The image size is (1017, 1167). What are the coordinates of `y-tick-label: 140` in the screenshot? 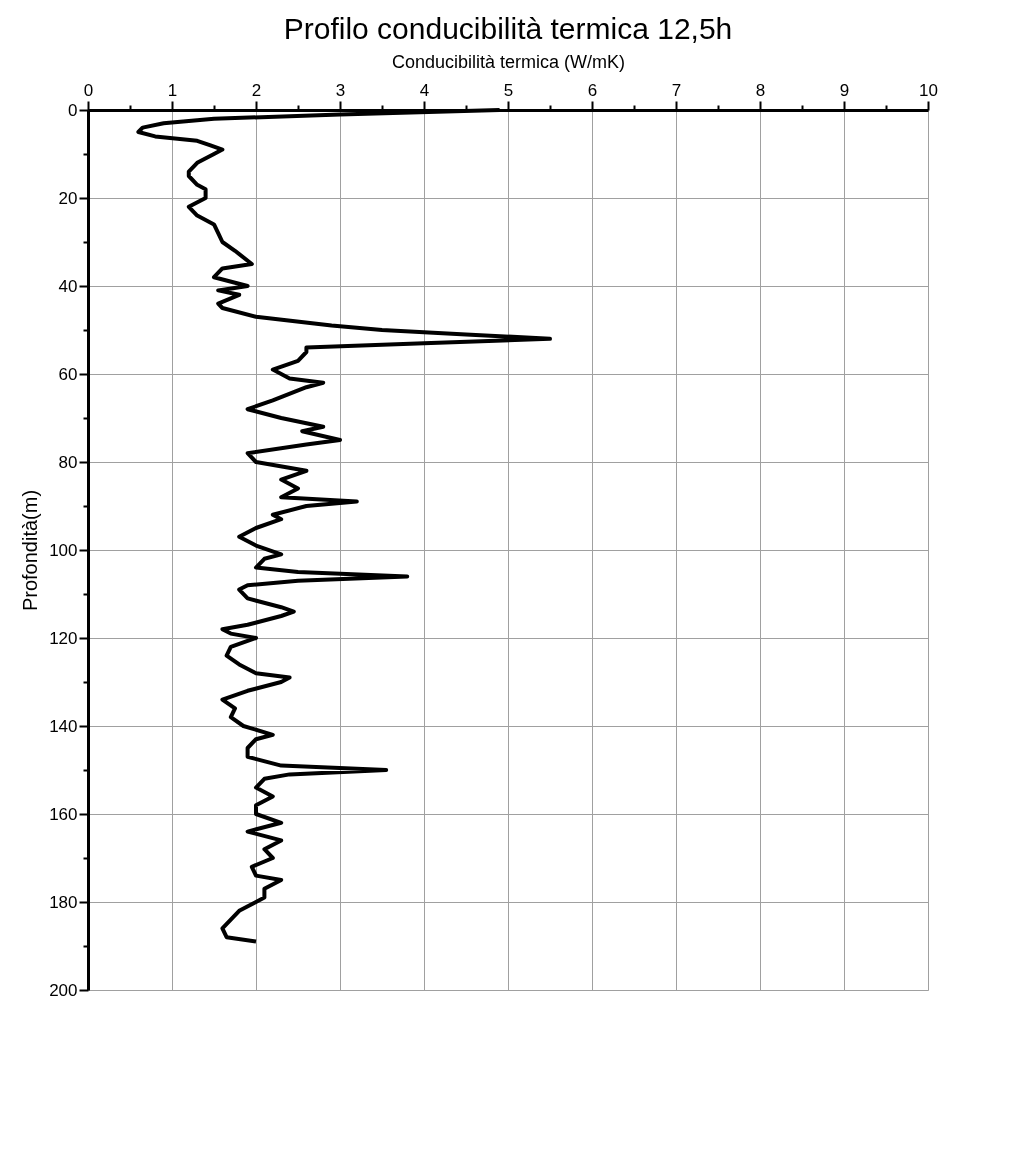 It's located at (63, 726).